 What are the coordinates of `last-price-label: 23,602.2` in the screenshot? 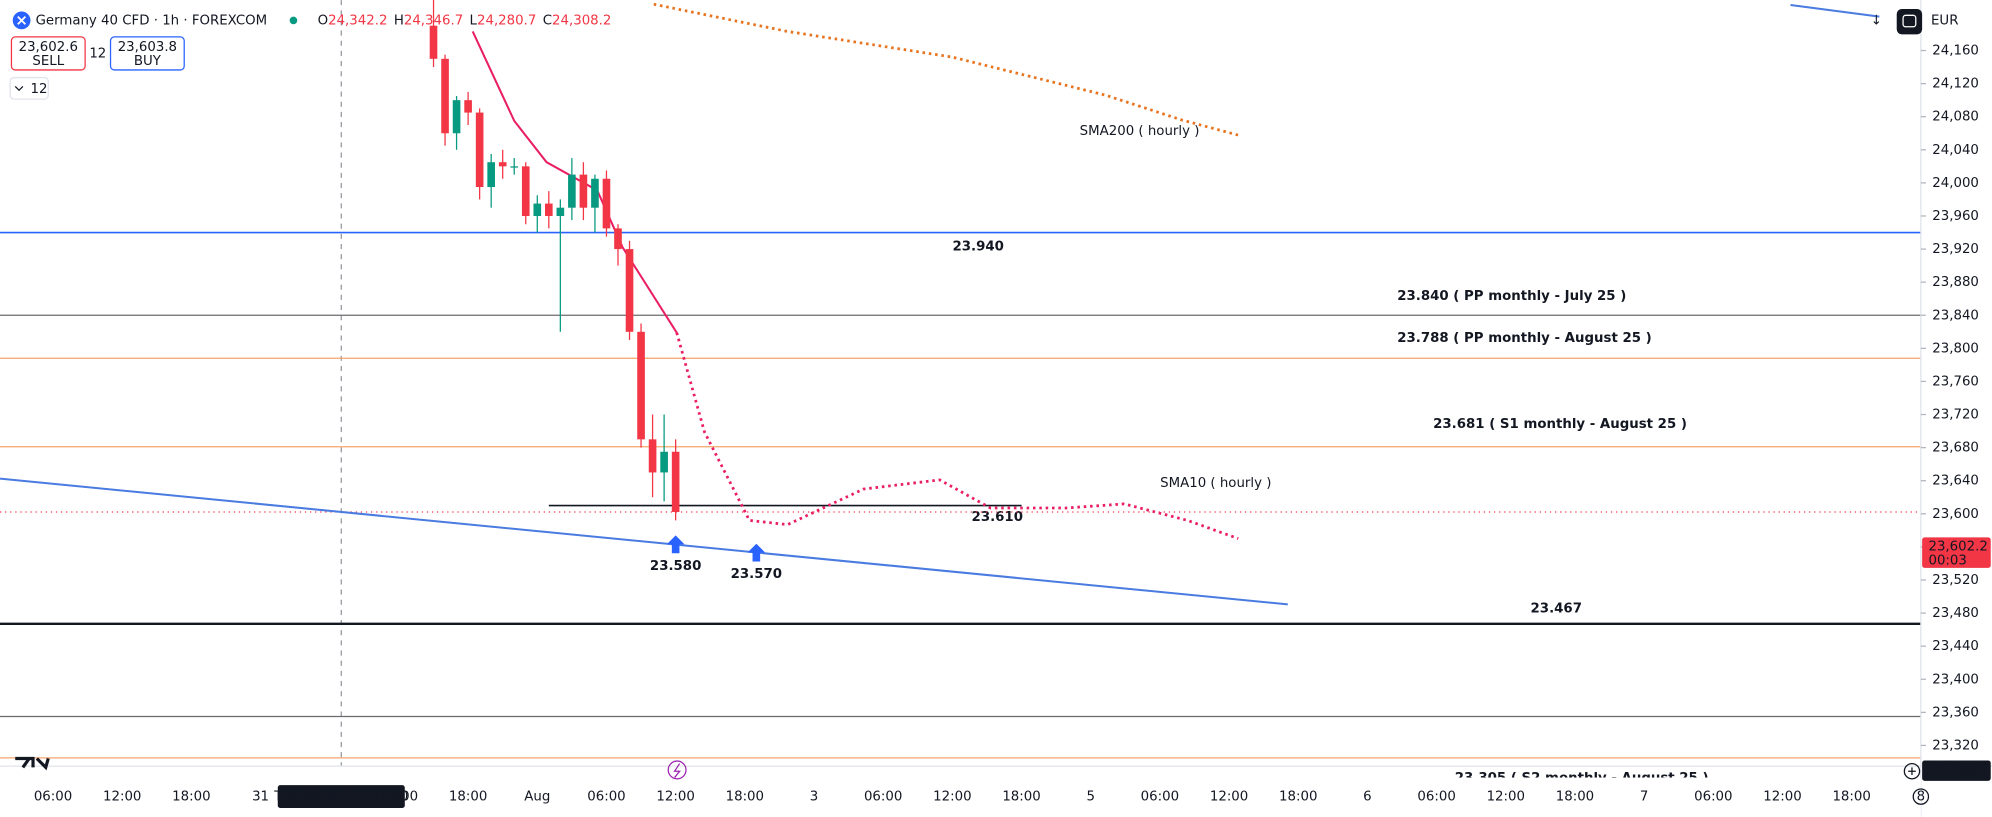 It's located at (1957, 546).